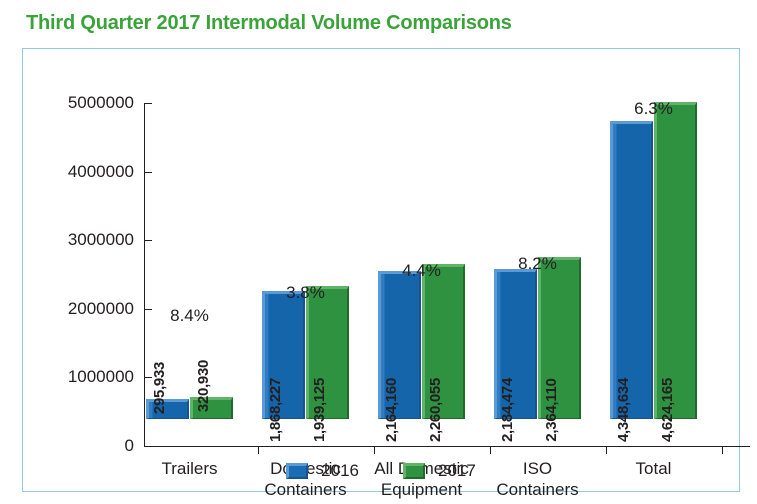 The image size is (757, 504). Describe the element at coordinates (421, 270) in the screenshot. I see `percent-change-label: 4.4%` at that location.